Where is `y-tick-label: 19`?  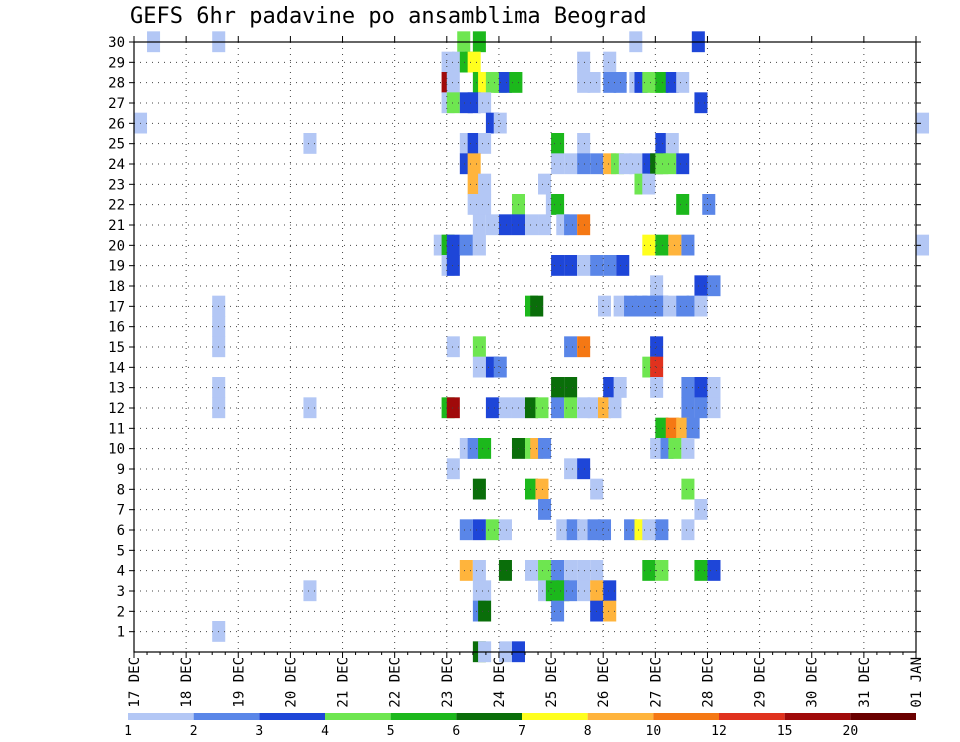 y-tick-label: 19 is located at coordinates (116, 267).